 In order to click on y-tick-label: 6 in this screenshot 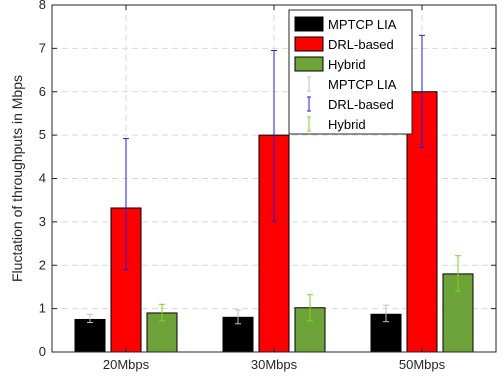, I will do `click(42, 91)`.